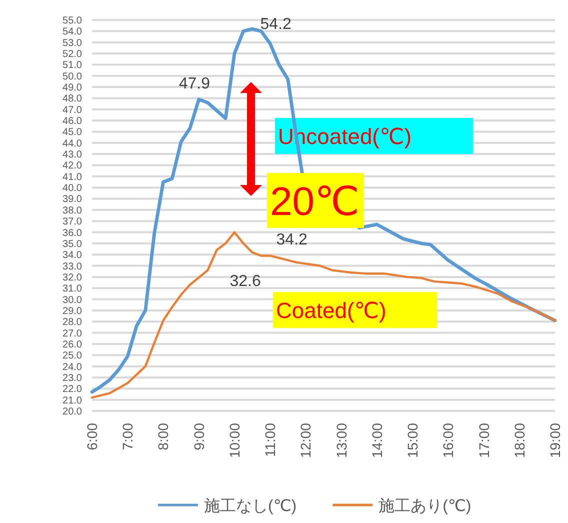 Image resolution: width=568 pixels, height=523 pixels. What do you see at coordinates (315, 202) in the screenshot?
I see `annotation: 20℃` at bounding box center [315, 202].